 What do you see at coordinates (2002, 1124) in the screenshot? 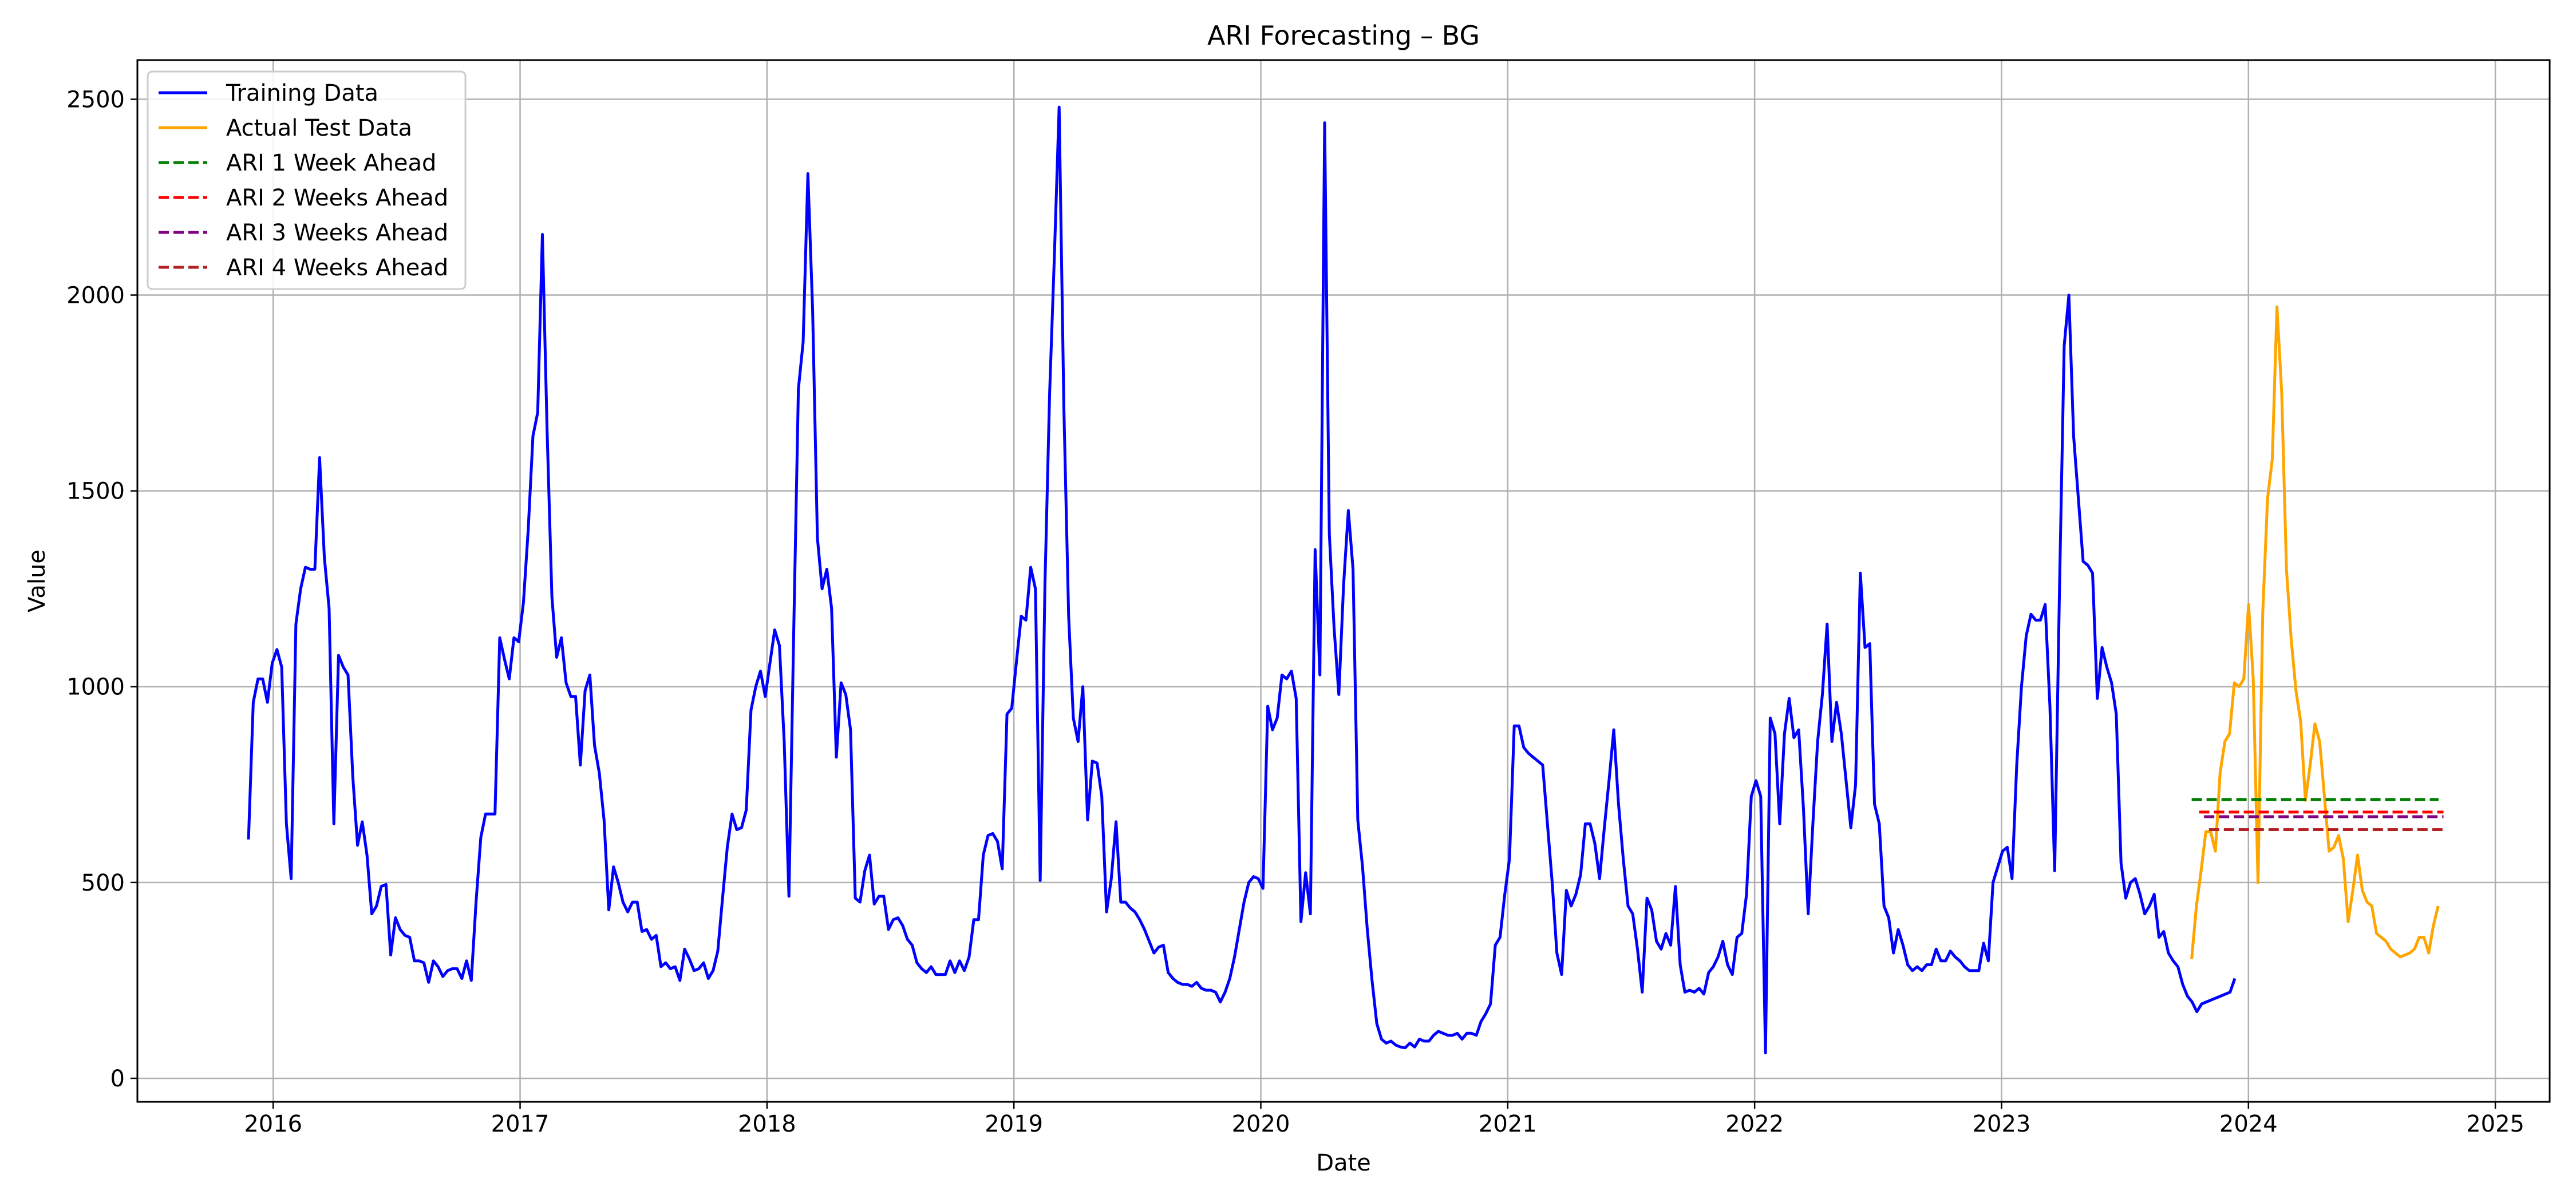
I see `x-tick-label: 2023` at bounding box center [2002, 1124].